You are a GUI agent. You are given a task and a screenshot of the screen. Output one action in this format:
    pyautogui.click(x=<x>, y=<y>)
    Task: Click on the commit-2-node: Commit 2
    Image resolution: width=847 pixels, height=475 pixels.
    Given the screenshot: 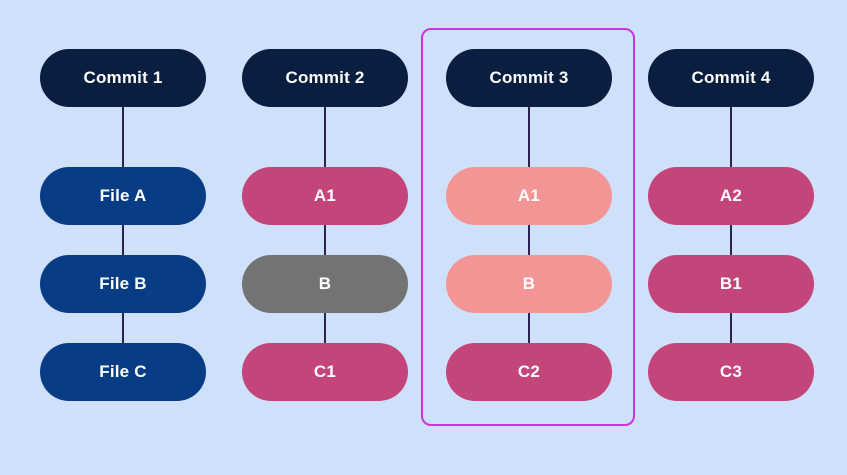 What is the action you would take?
    pyautogui.click(x=325, y=78)
    